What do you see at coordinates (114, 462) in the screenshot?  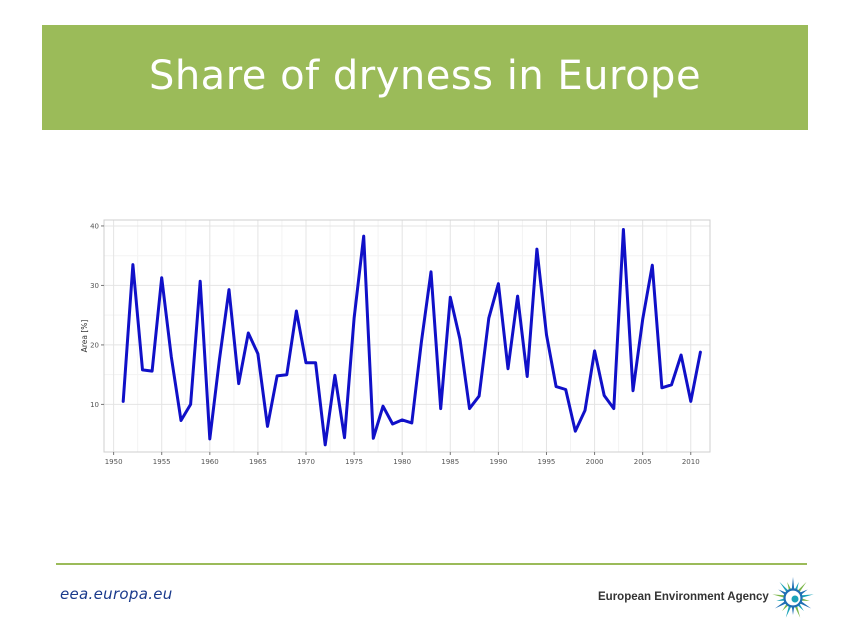 I see `x-tick-label: 1950` at bounding box center [114, 462].